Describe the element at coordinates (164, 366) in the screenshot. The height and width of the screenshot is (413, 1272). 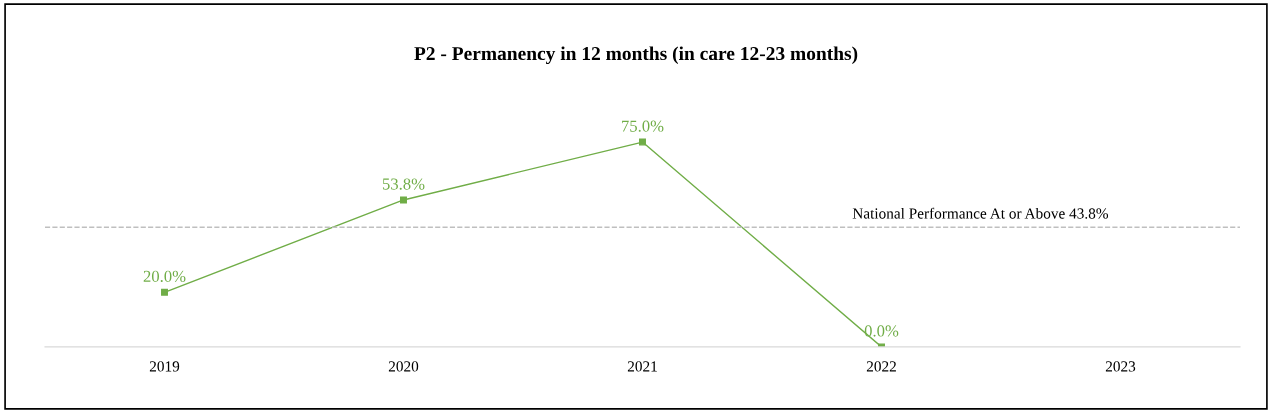
I see `x-tick-label: 2019` at that location.